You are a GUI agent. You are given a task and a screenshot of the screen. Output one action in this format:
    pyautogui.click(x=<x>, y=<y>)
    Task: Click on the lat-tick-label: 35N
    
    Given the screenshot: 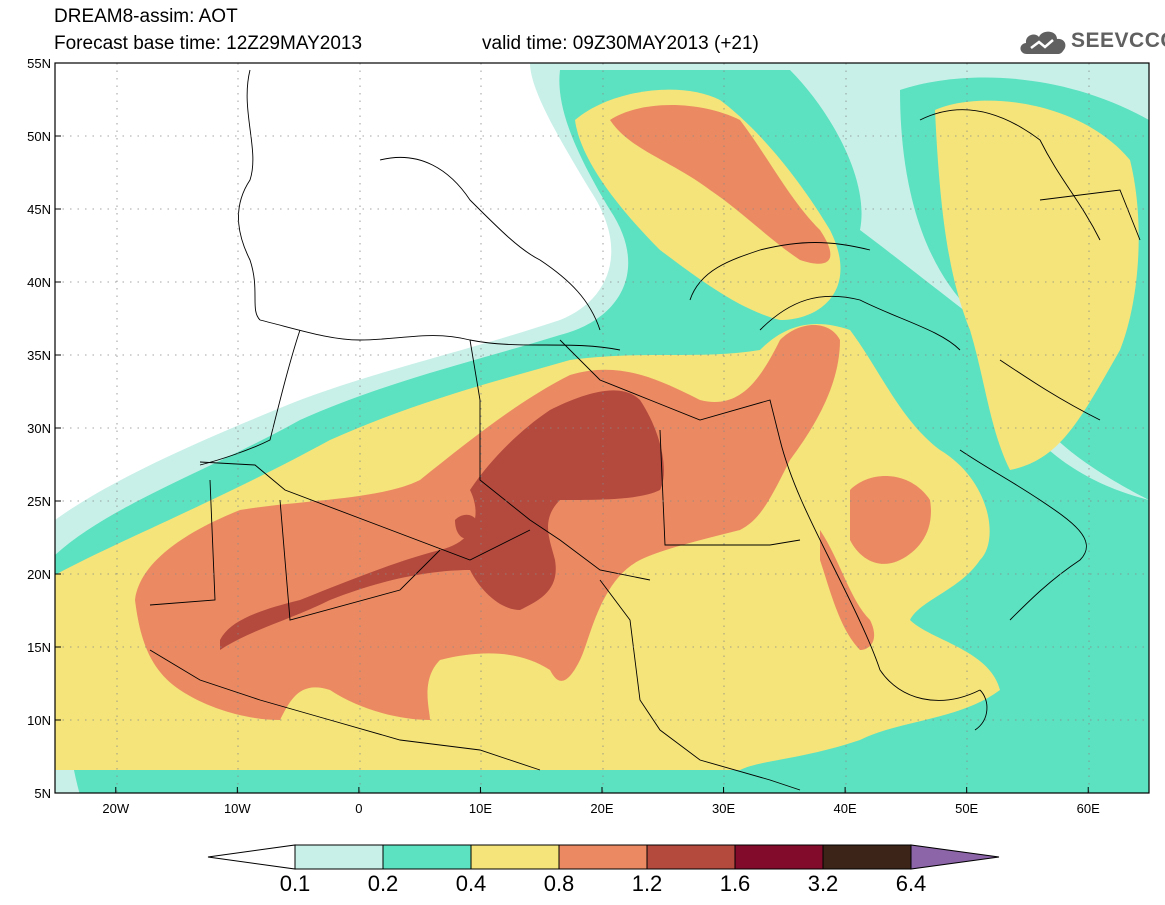 What is the action you would take?
    pyautogui.click(x=39, y=355)
    